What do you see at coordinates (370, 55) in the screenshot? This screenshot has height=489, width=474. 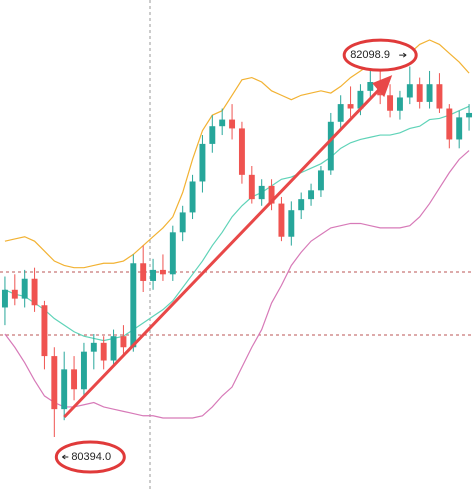 I see `high-label: 82098.9` at bounding box center [370, 55].